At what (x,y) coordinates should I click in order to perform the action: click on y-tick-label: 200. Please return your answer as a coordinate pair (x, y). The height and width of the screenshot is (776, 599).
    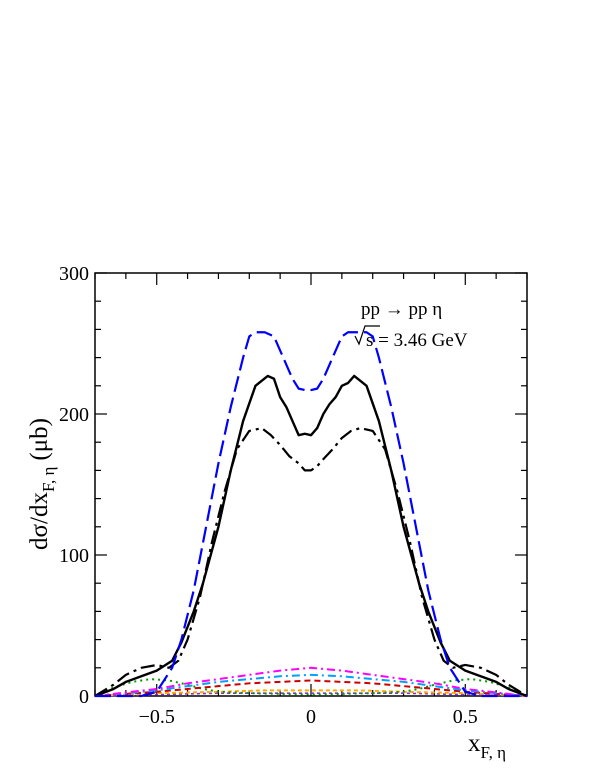
    Looking at the image, I should click on (74, 415).